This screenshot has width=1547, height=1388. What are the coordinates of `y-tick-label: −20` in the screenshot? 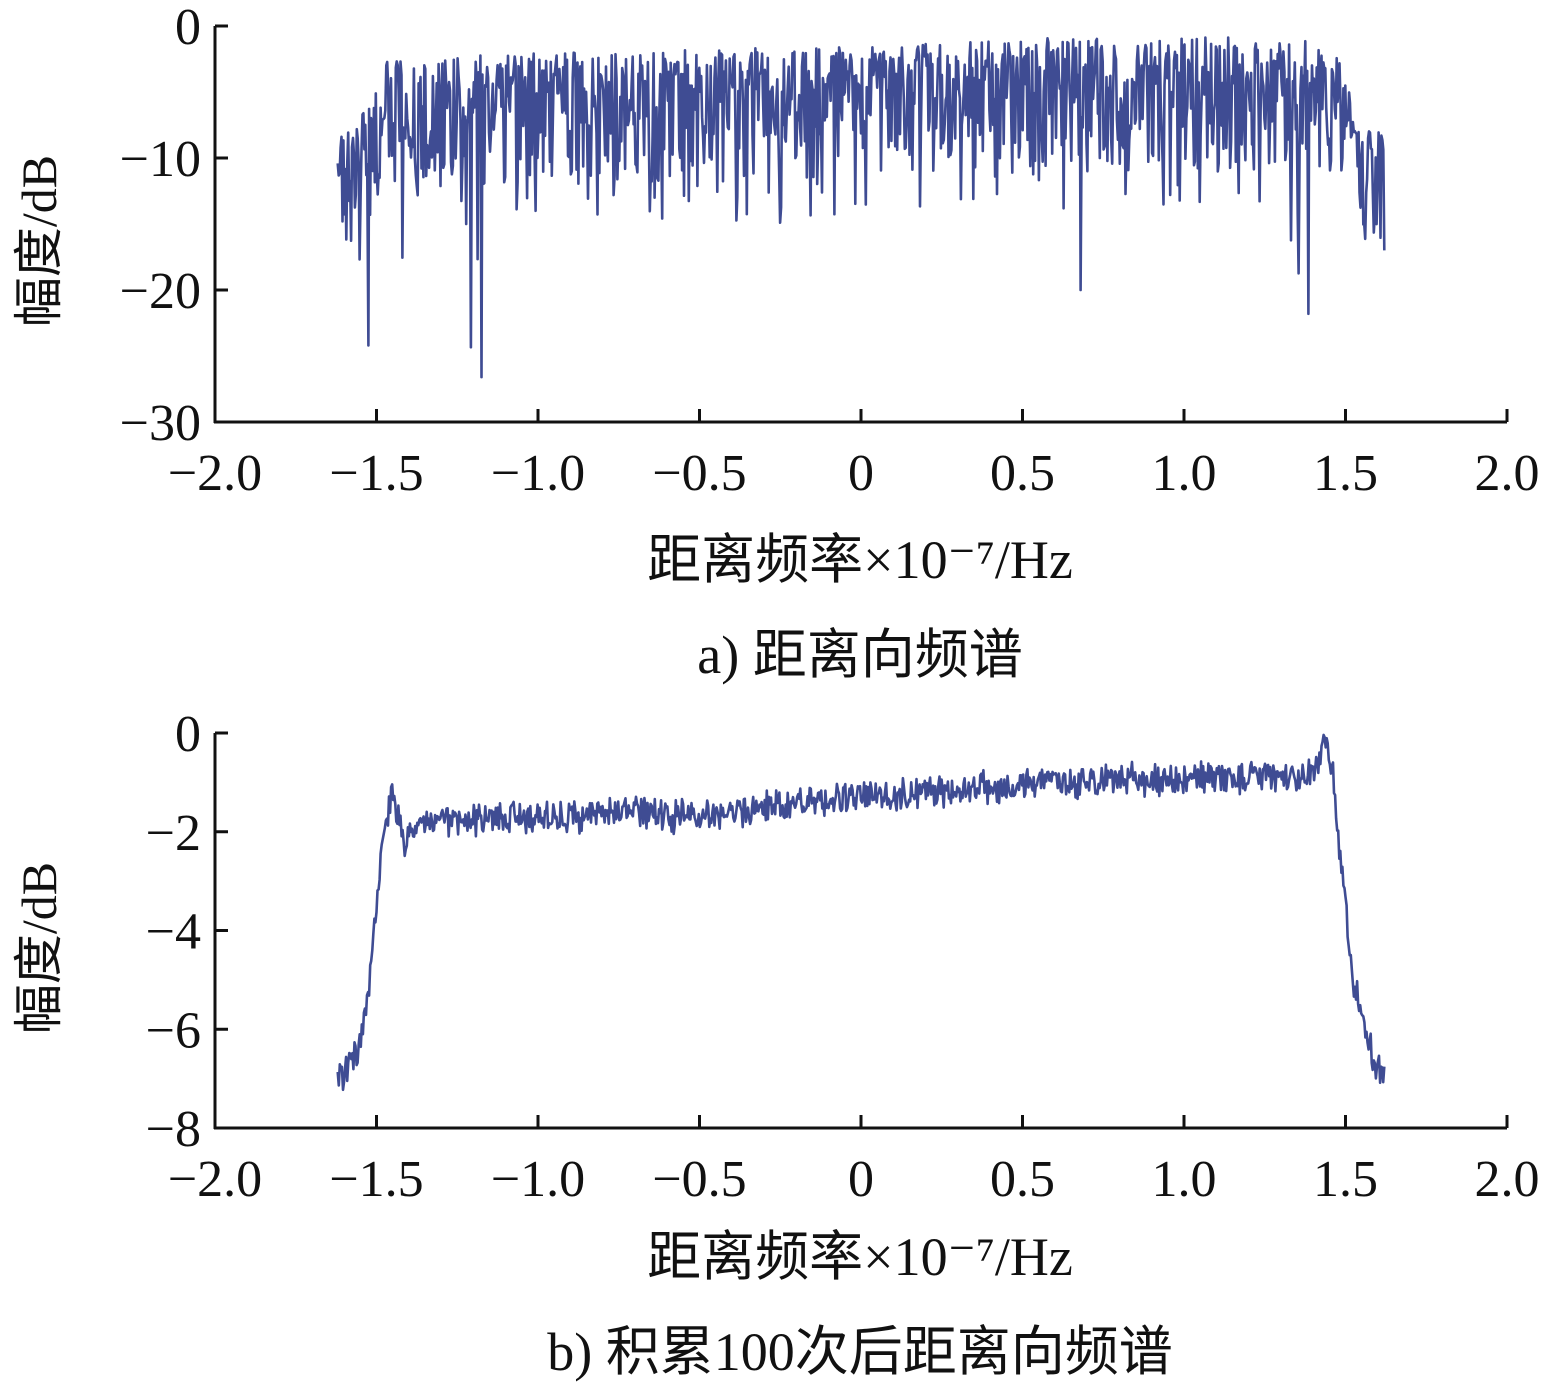 It's located at (160, 291).